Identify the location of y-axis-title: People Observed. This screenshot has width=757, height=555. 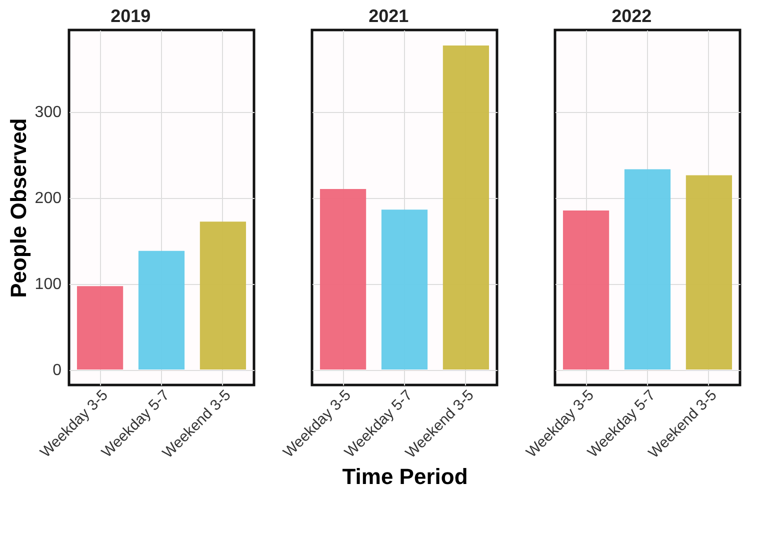
(18, 208).